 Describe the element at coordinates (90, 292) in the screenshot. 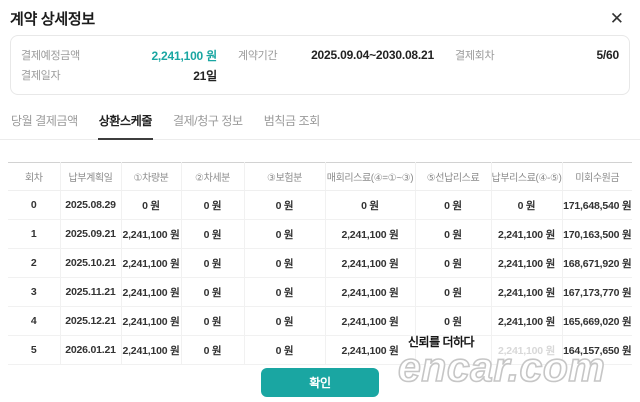

I see `table-cell: 2025.11.21` at that location.